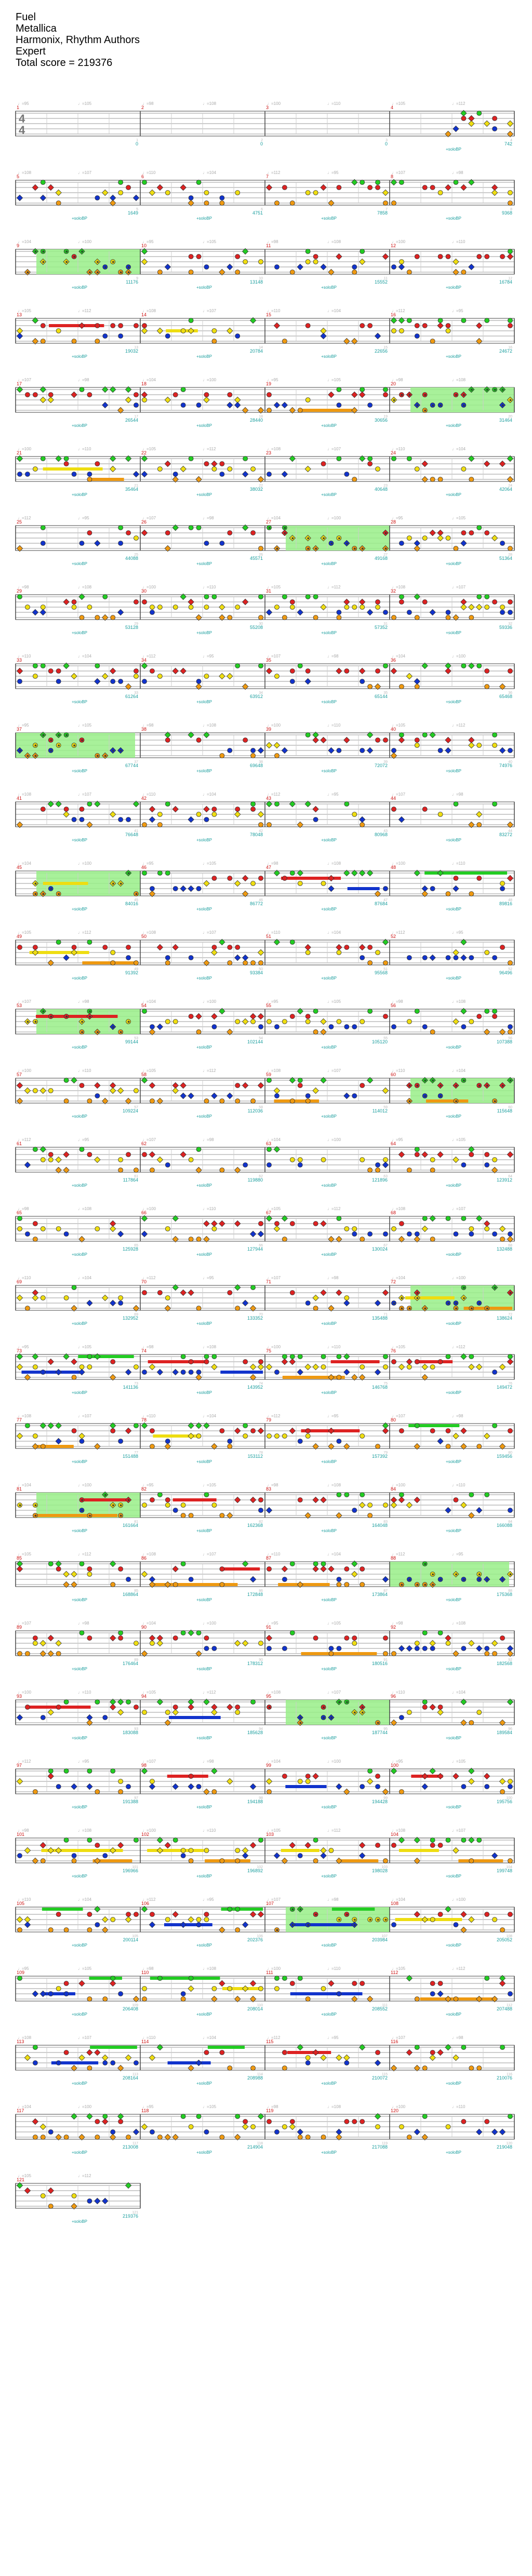 This screenshot has height=2576, width=532. What do you see at coordinates (380, 1042) in the screenshot?
I see `measure-score: 105120` at bounding box center [380, 1042].